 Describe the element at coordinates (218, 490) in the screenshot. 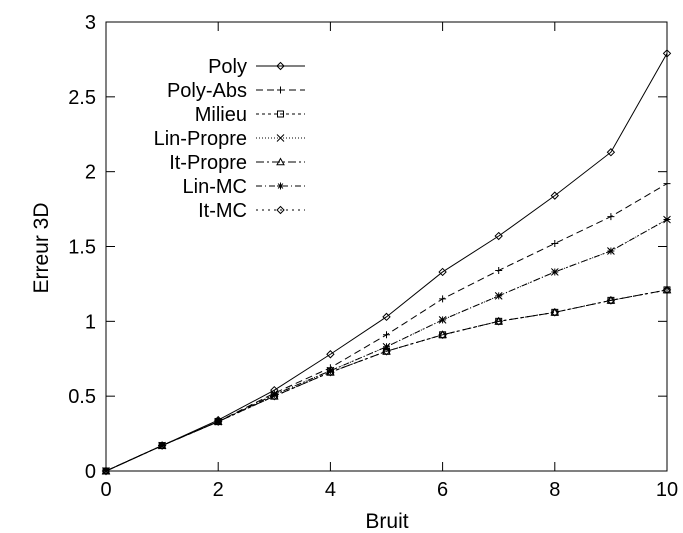

I see `x-tick-label: 2` at that location.